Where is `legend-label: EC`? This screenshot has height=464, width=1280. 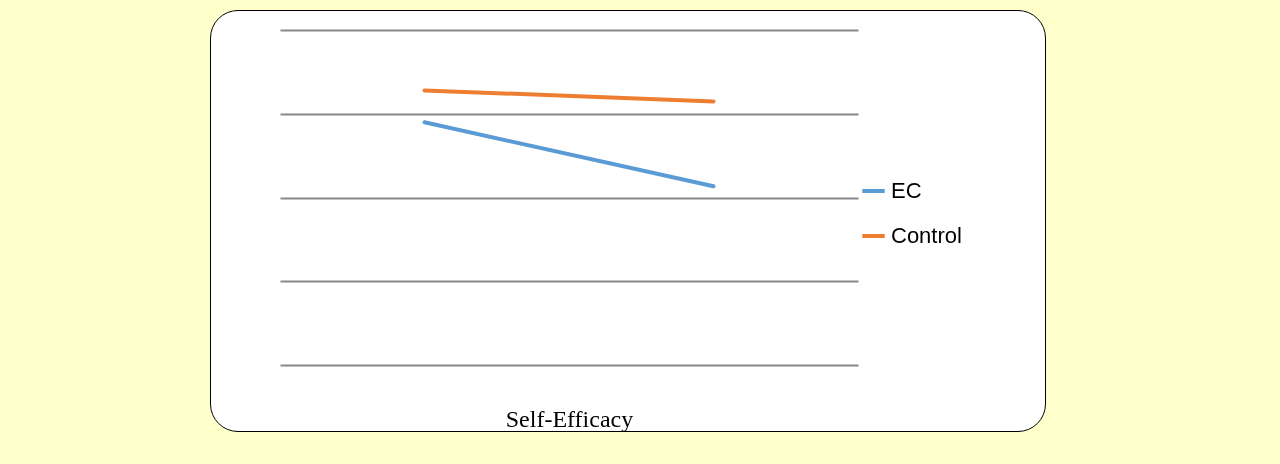 legend-label: EC is located at coordinates (906, 190).